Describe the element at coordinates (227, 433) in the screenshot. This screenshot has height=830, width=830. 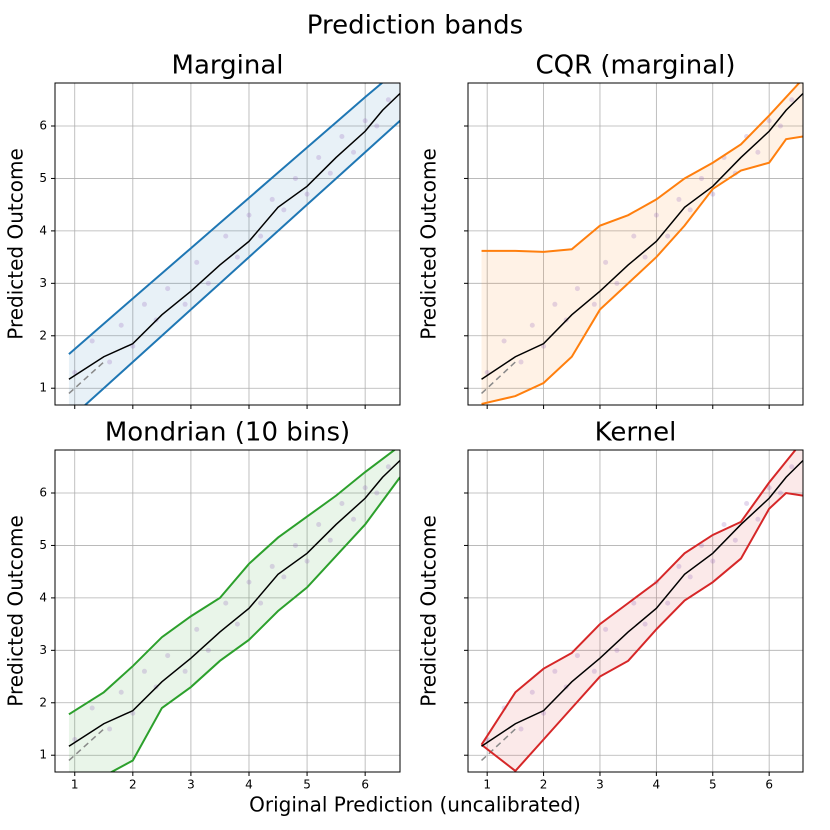
I see `subplot-title: Mondrian (10 bins)` at that location.